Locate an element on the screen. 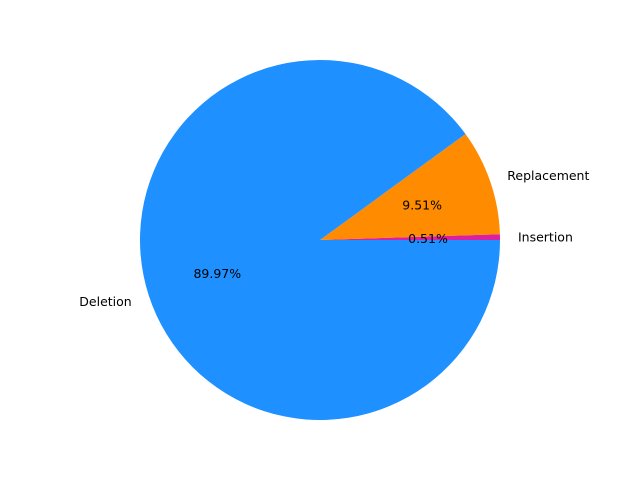 The width and height of the screenshot is (640, 480). slice-percent-replacement: 9.51% is located at coordinates (422, 204).